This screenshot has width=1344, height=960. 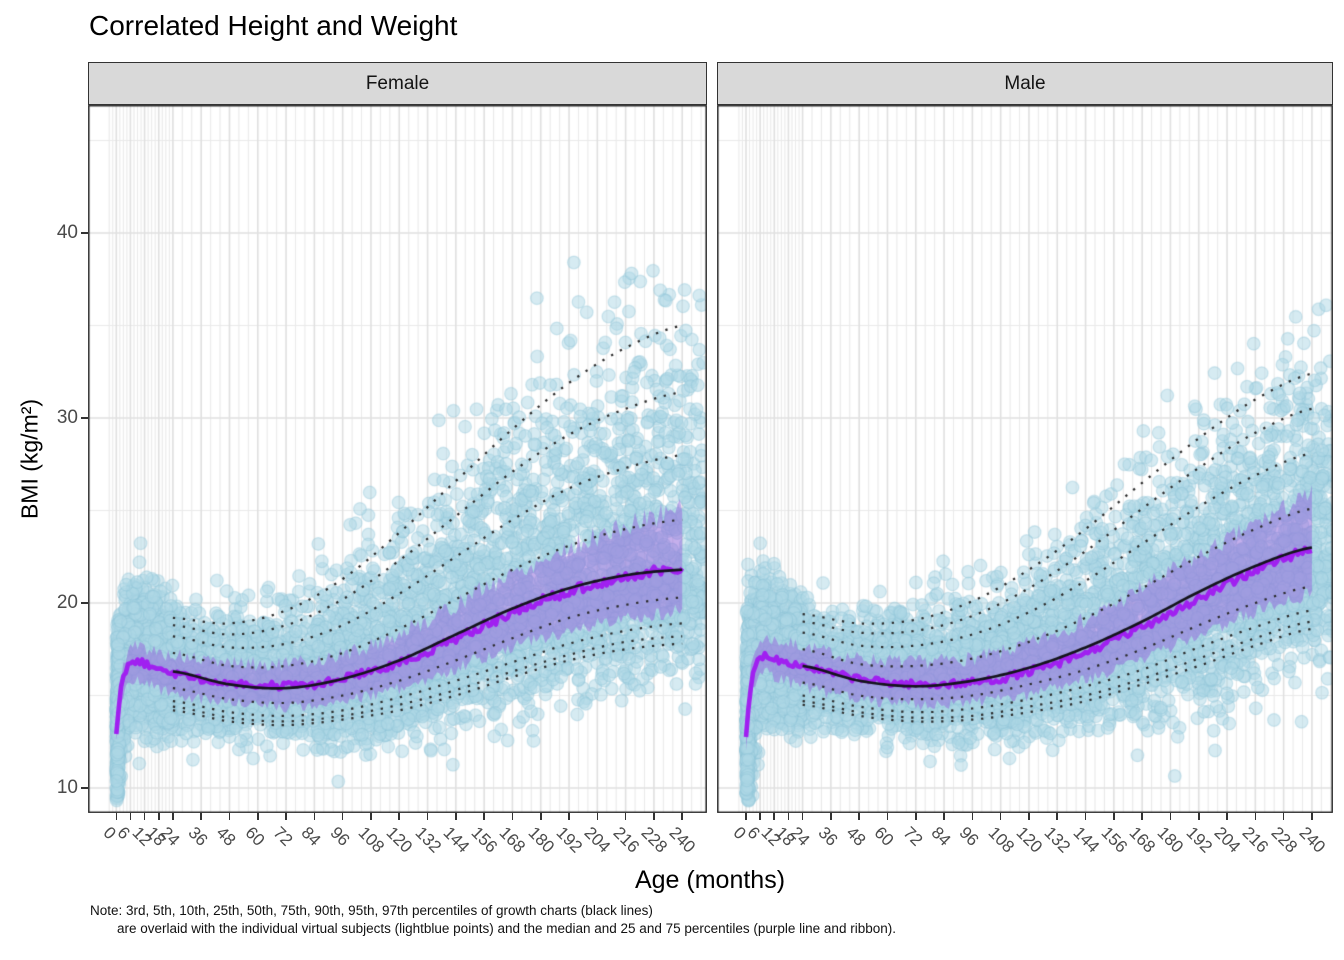 I want to click on x-tick-label: 36, so click(x=828, y=836).